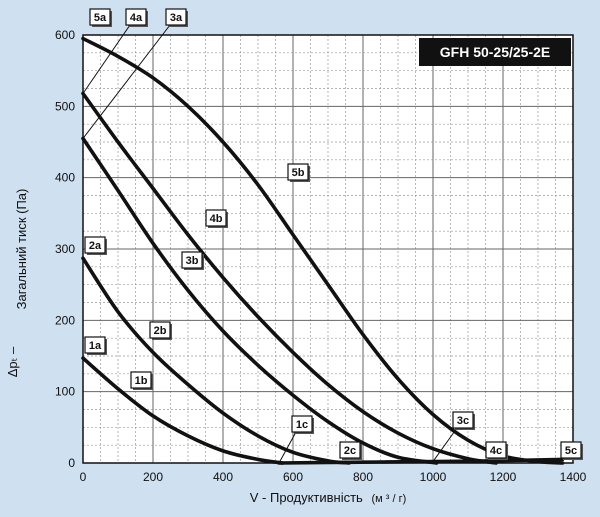  I want to click on curve-label-3c: 3c, so click(453, 436).